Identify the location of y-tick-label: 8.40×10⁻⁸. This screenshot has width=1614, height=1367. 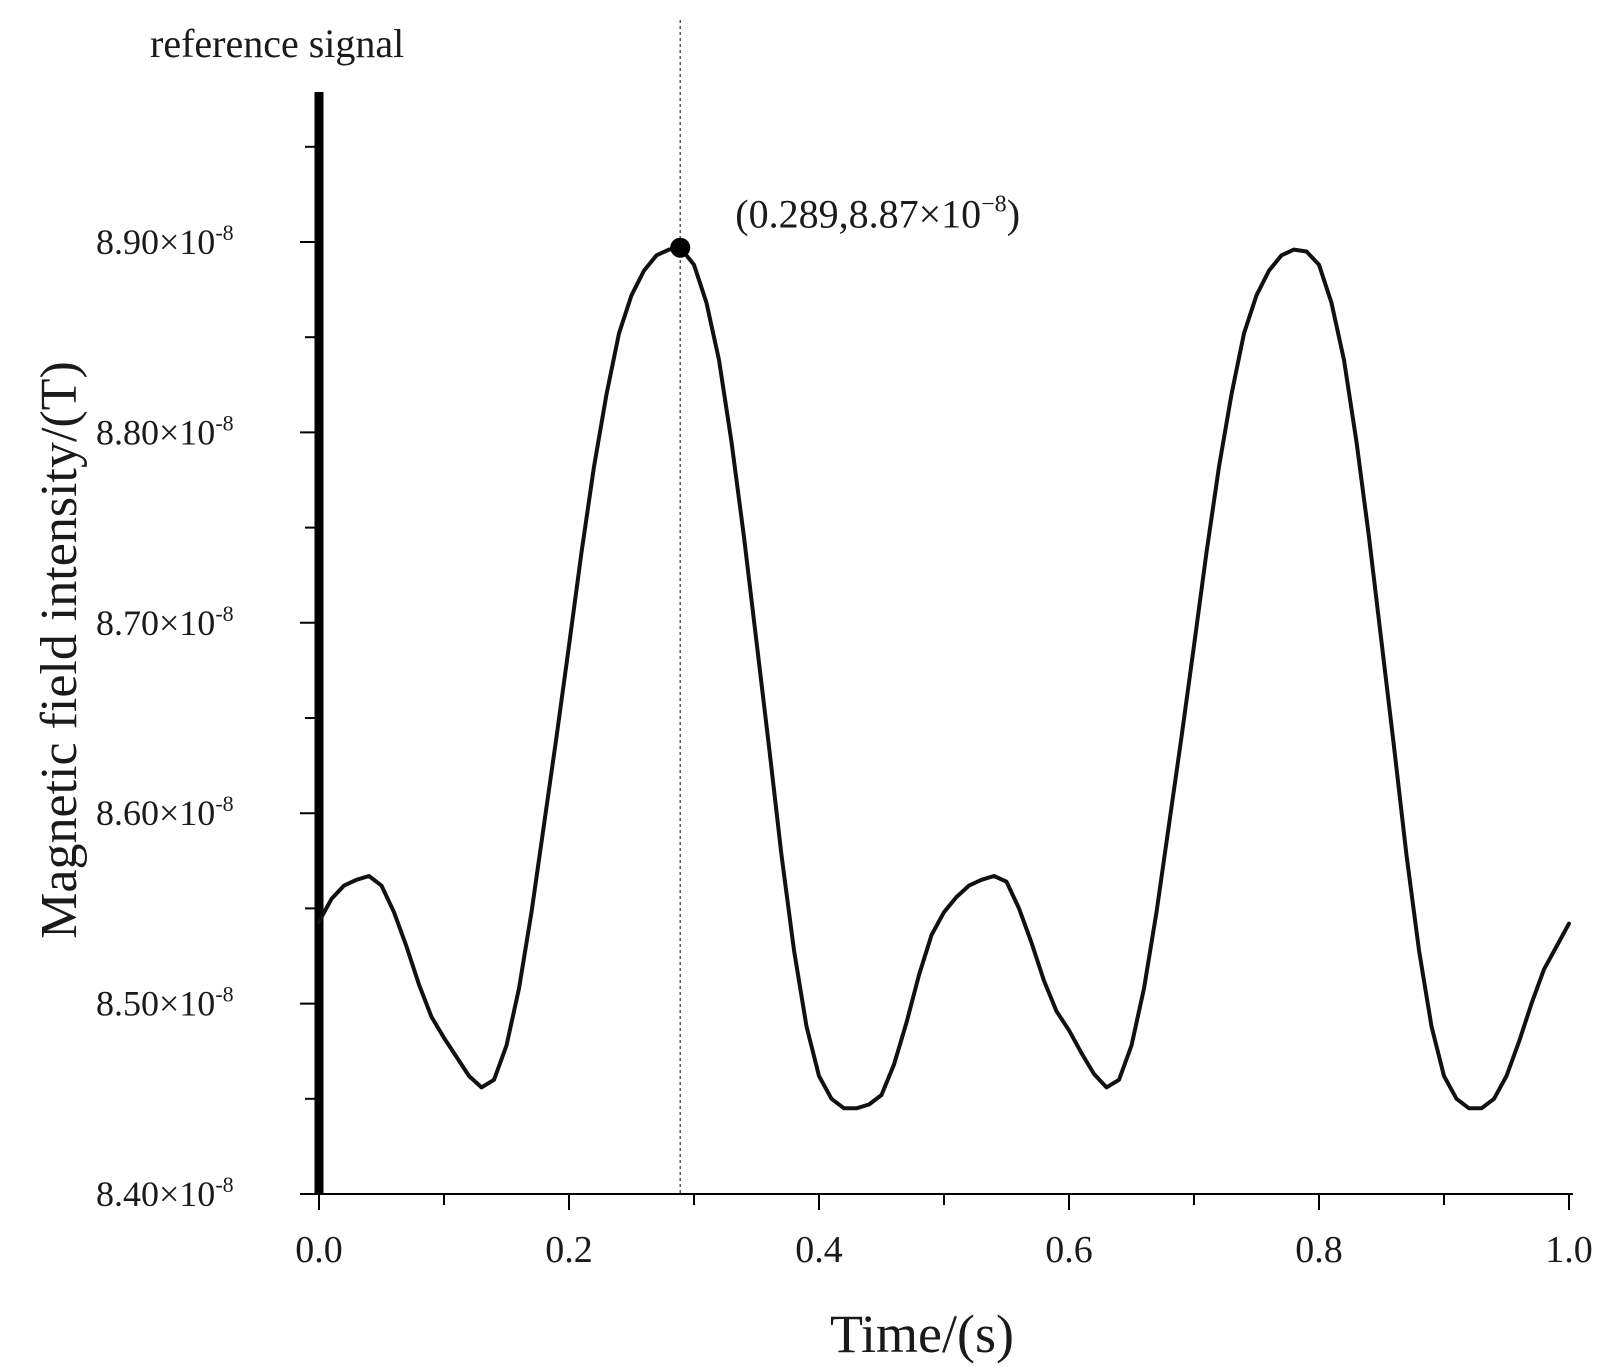
(165, 1193).